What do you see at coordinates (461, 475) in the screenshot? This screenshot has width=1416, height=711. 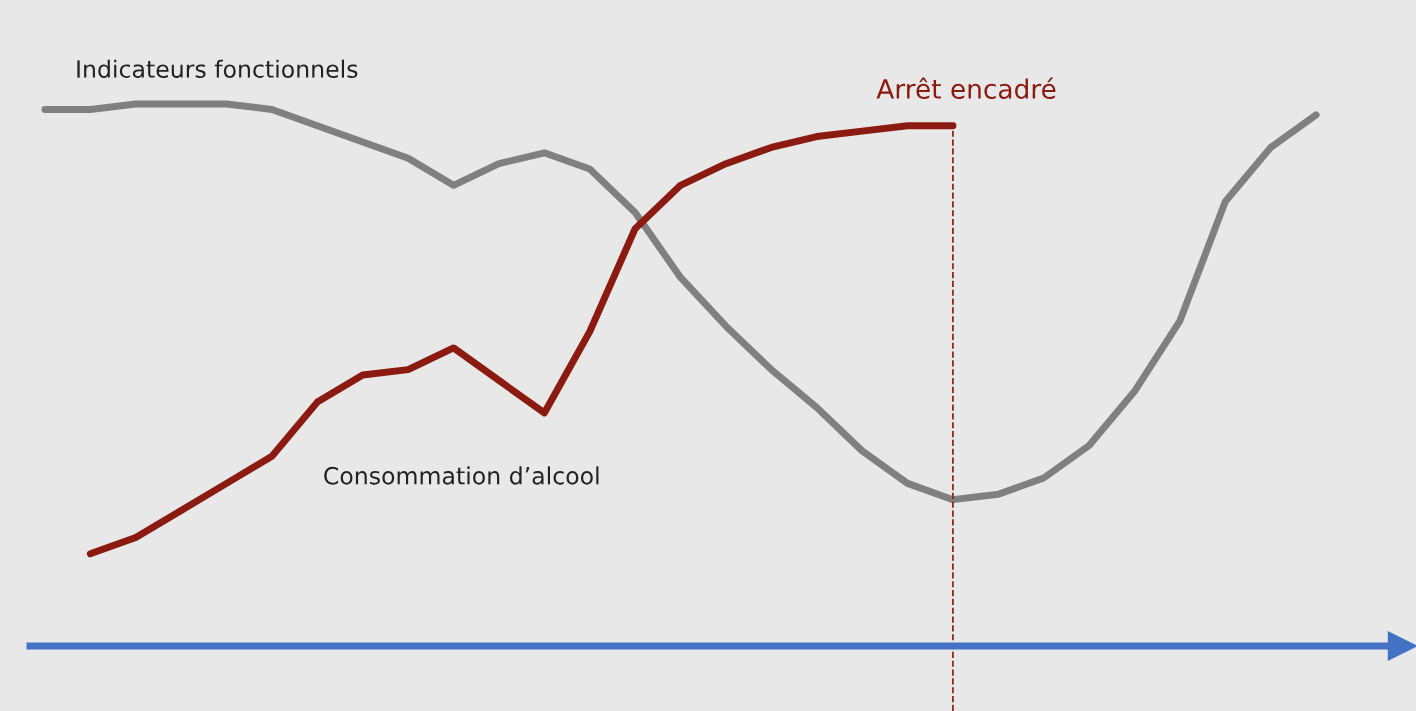 I see `series-label: Consommation d’alcool` at bounding box center [461, 475].